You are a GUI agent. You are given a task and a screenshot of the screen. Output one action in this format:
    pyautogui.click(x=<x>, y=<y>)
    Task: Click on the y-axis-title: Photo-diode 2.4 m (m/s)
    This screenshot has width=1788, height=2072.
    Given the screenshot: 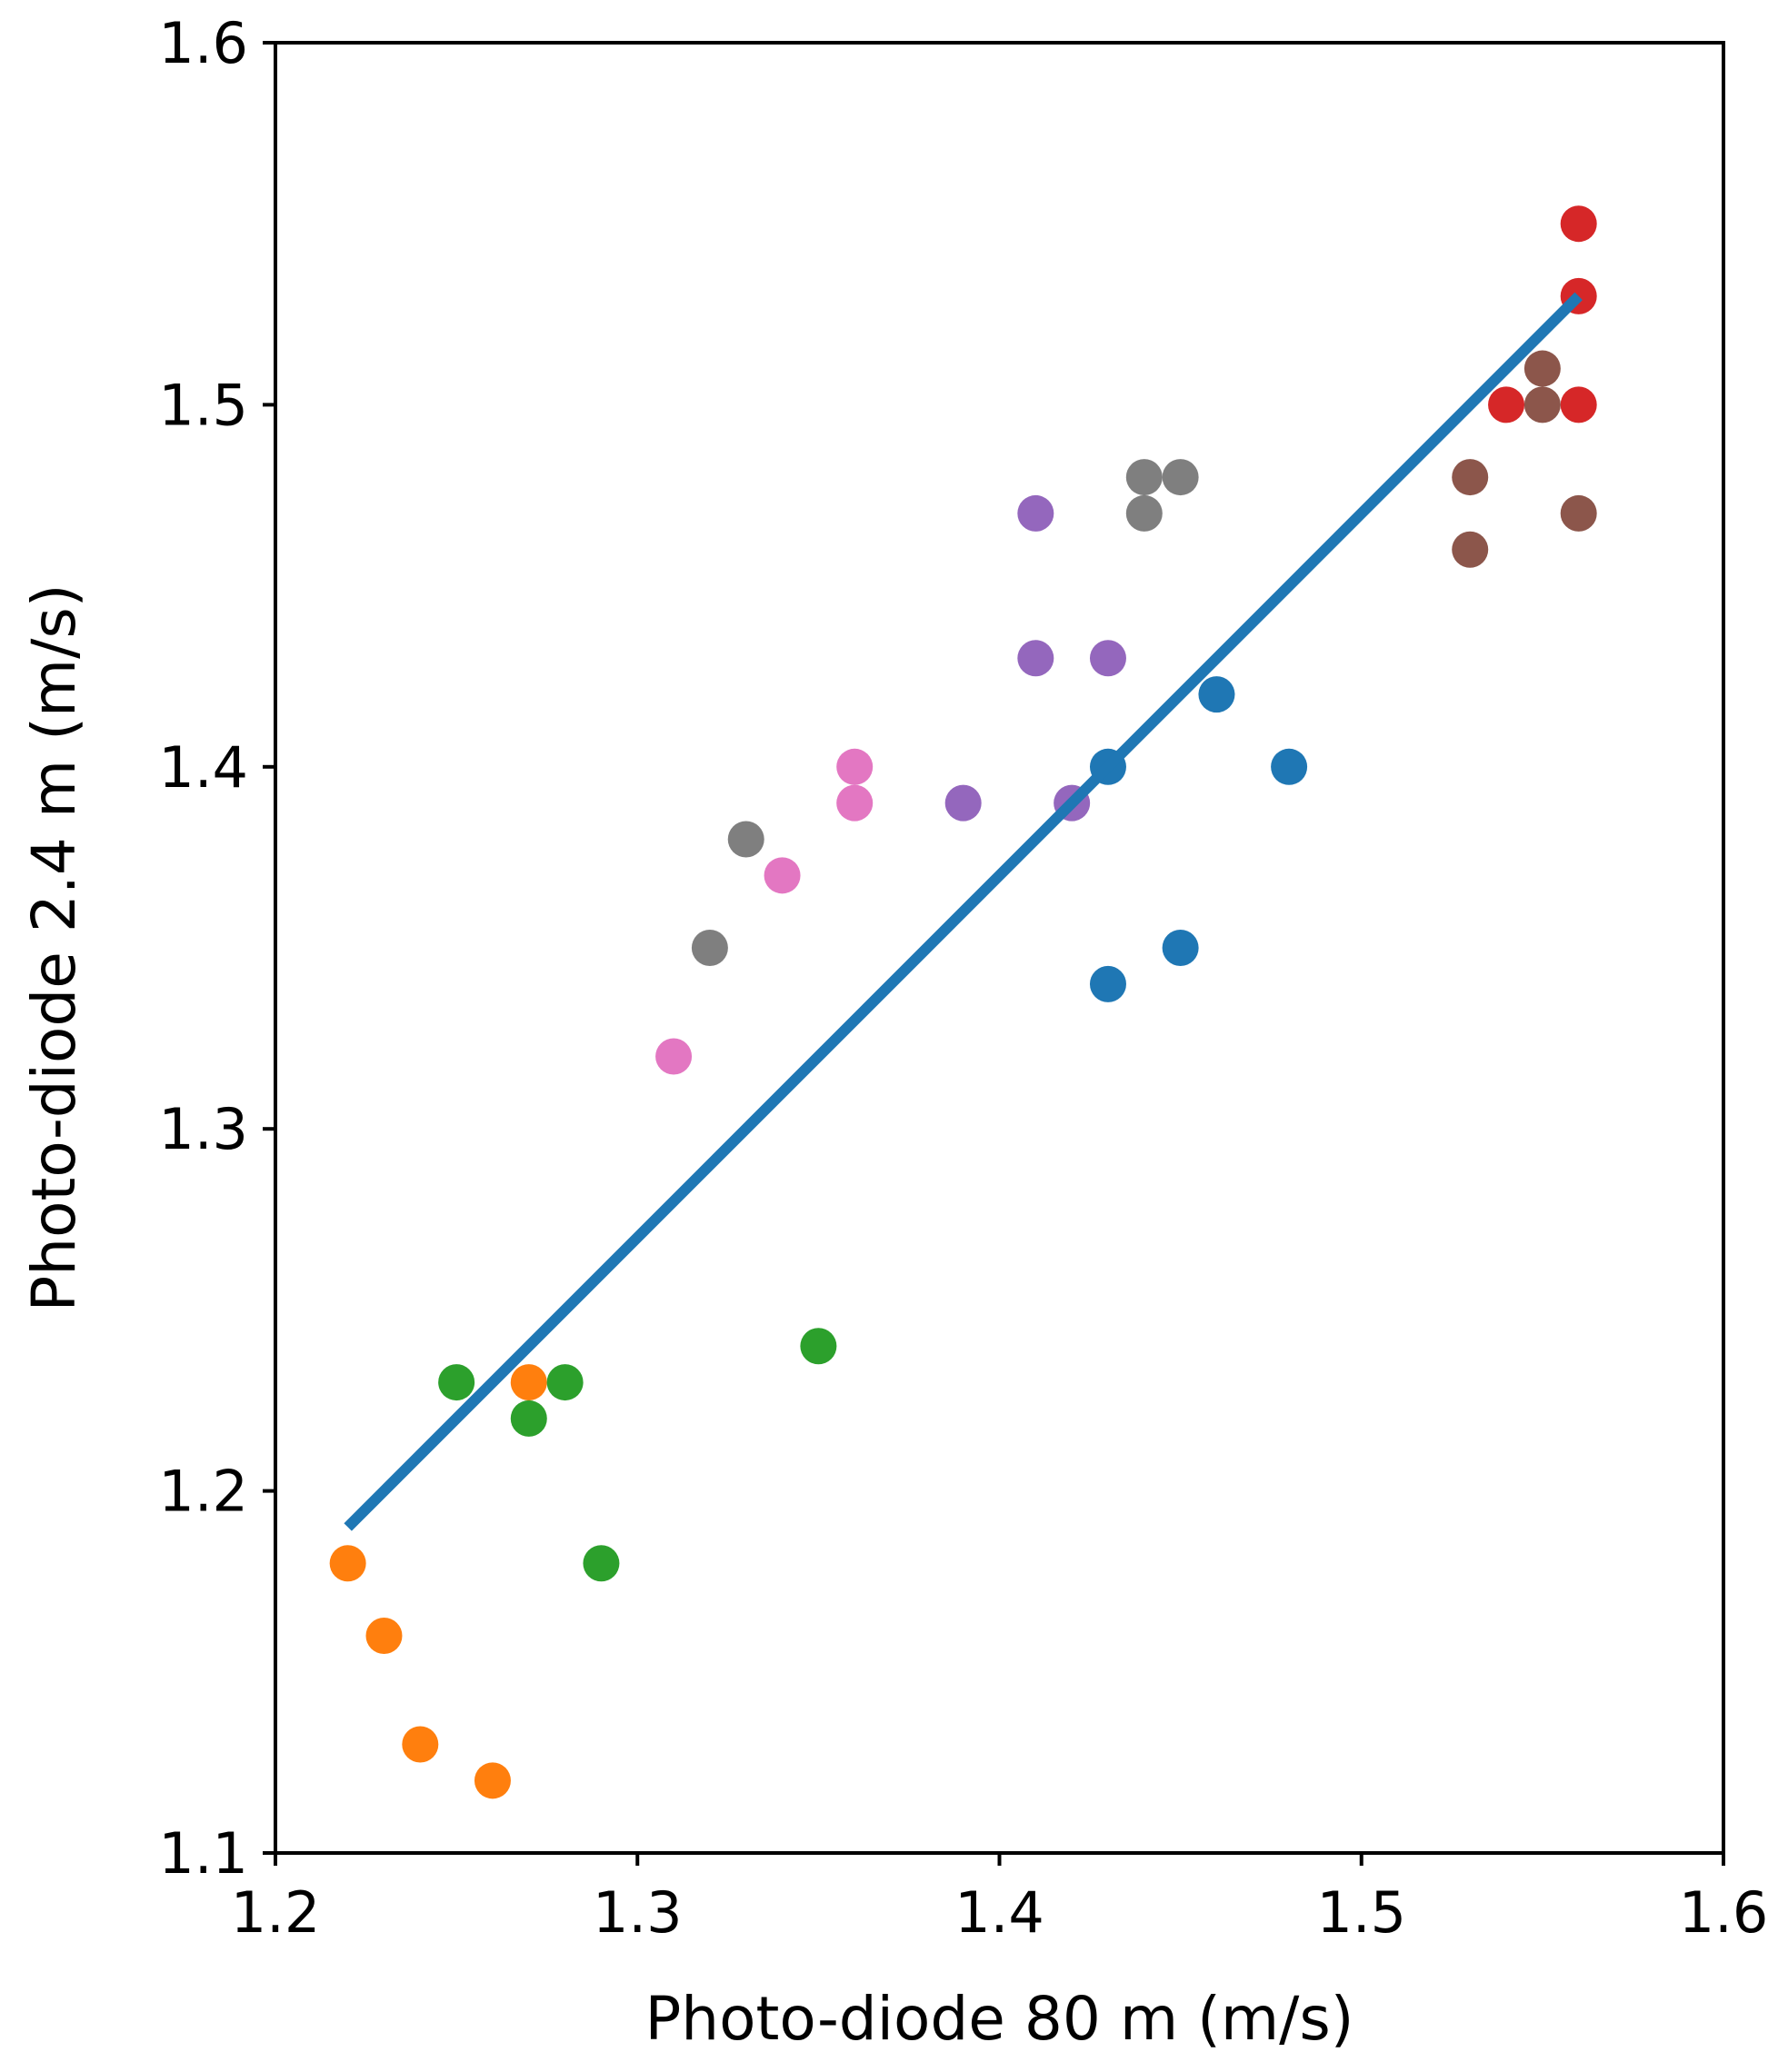 What is the action you would take?
    pyautogui.click(x=54, y=947)
    